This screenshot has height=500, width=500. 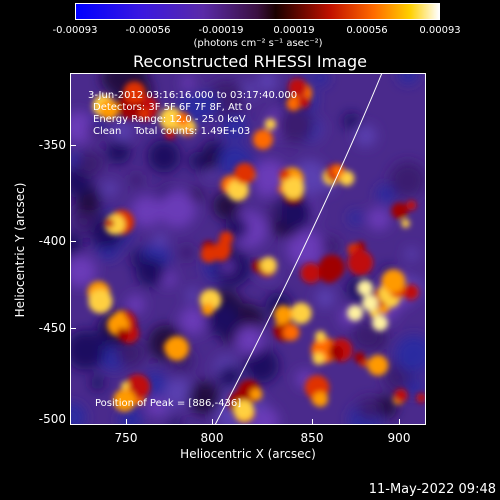 I want to click on colorbar-label: -0.00093, so click(x=75, y=30).